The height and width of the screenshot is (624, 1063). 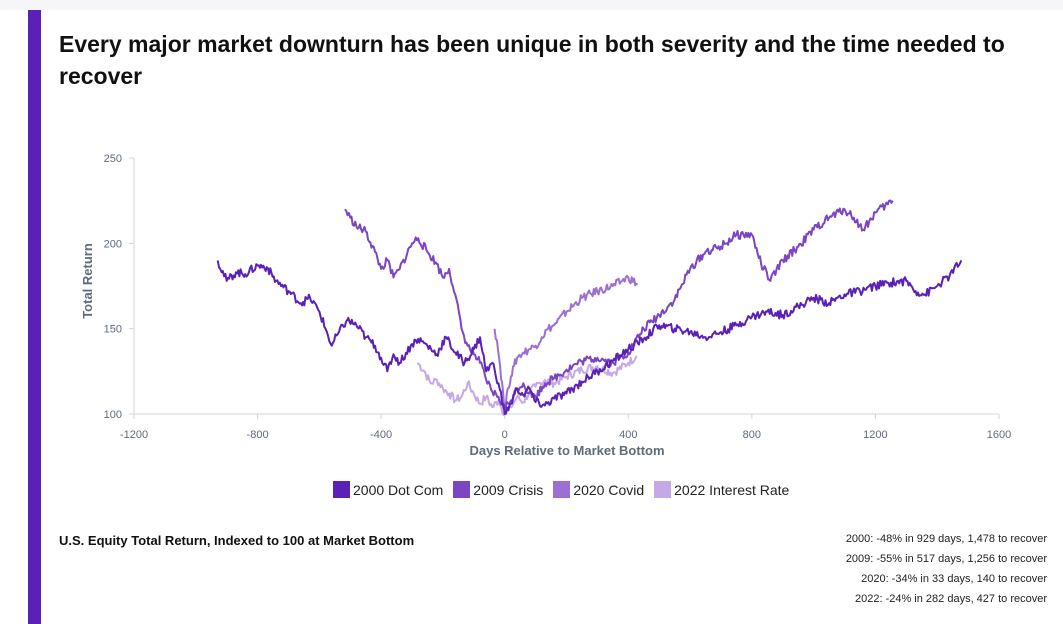 I want to click on y-axis-title: Total Return, so click(x=87, y=281).